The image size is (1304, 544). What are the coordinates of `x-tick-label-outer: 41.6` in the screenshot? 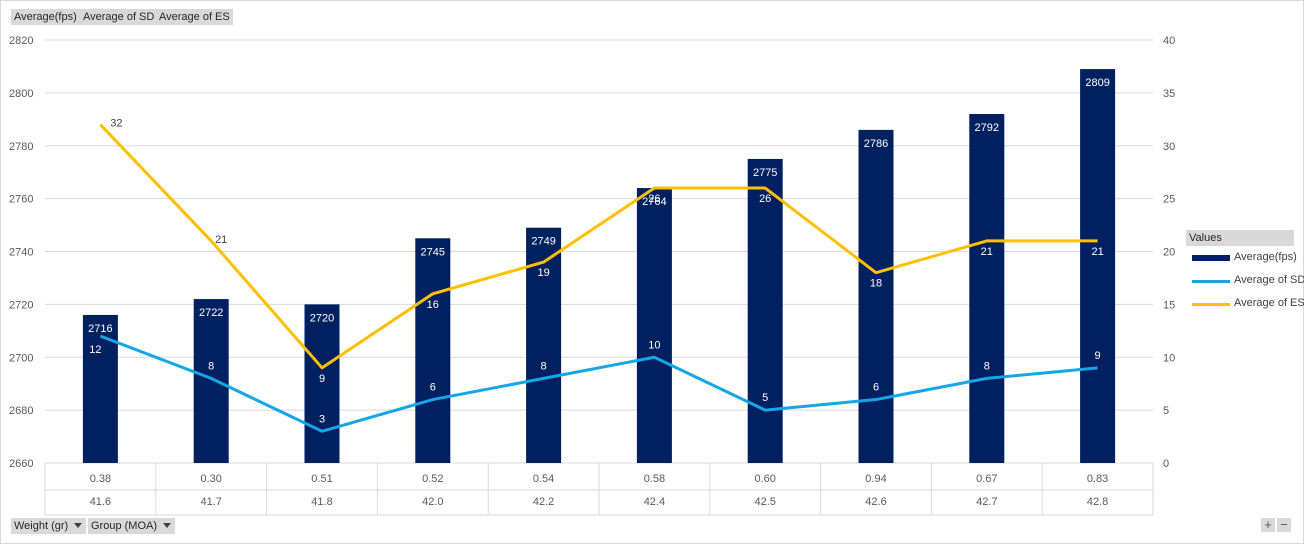 It's located at (100, 502).